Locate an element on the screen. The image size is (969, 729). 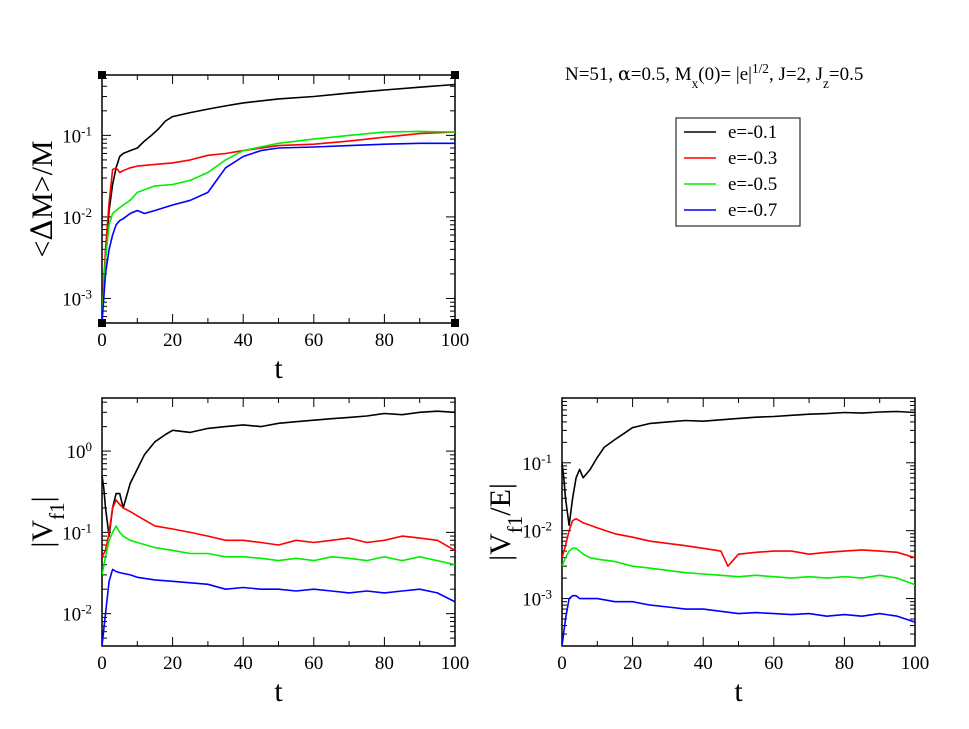
text-run: < is located at coordinates (42, 249).